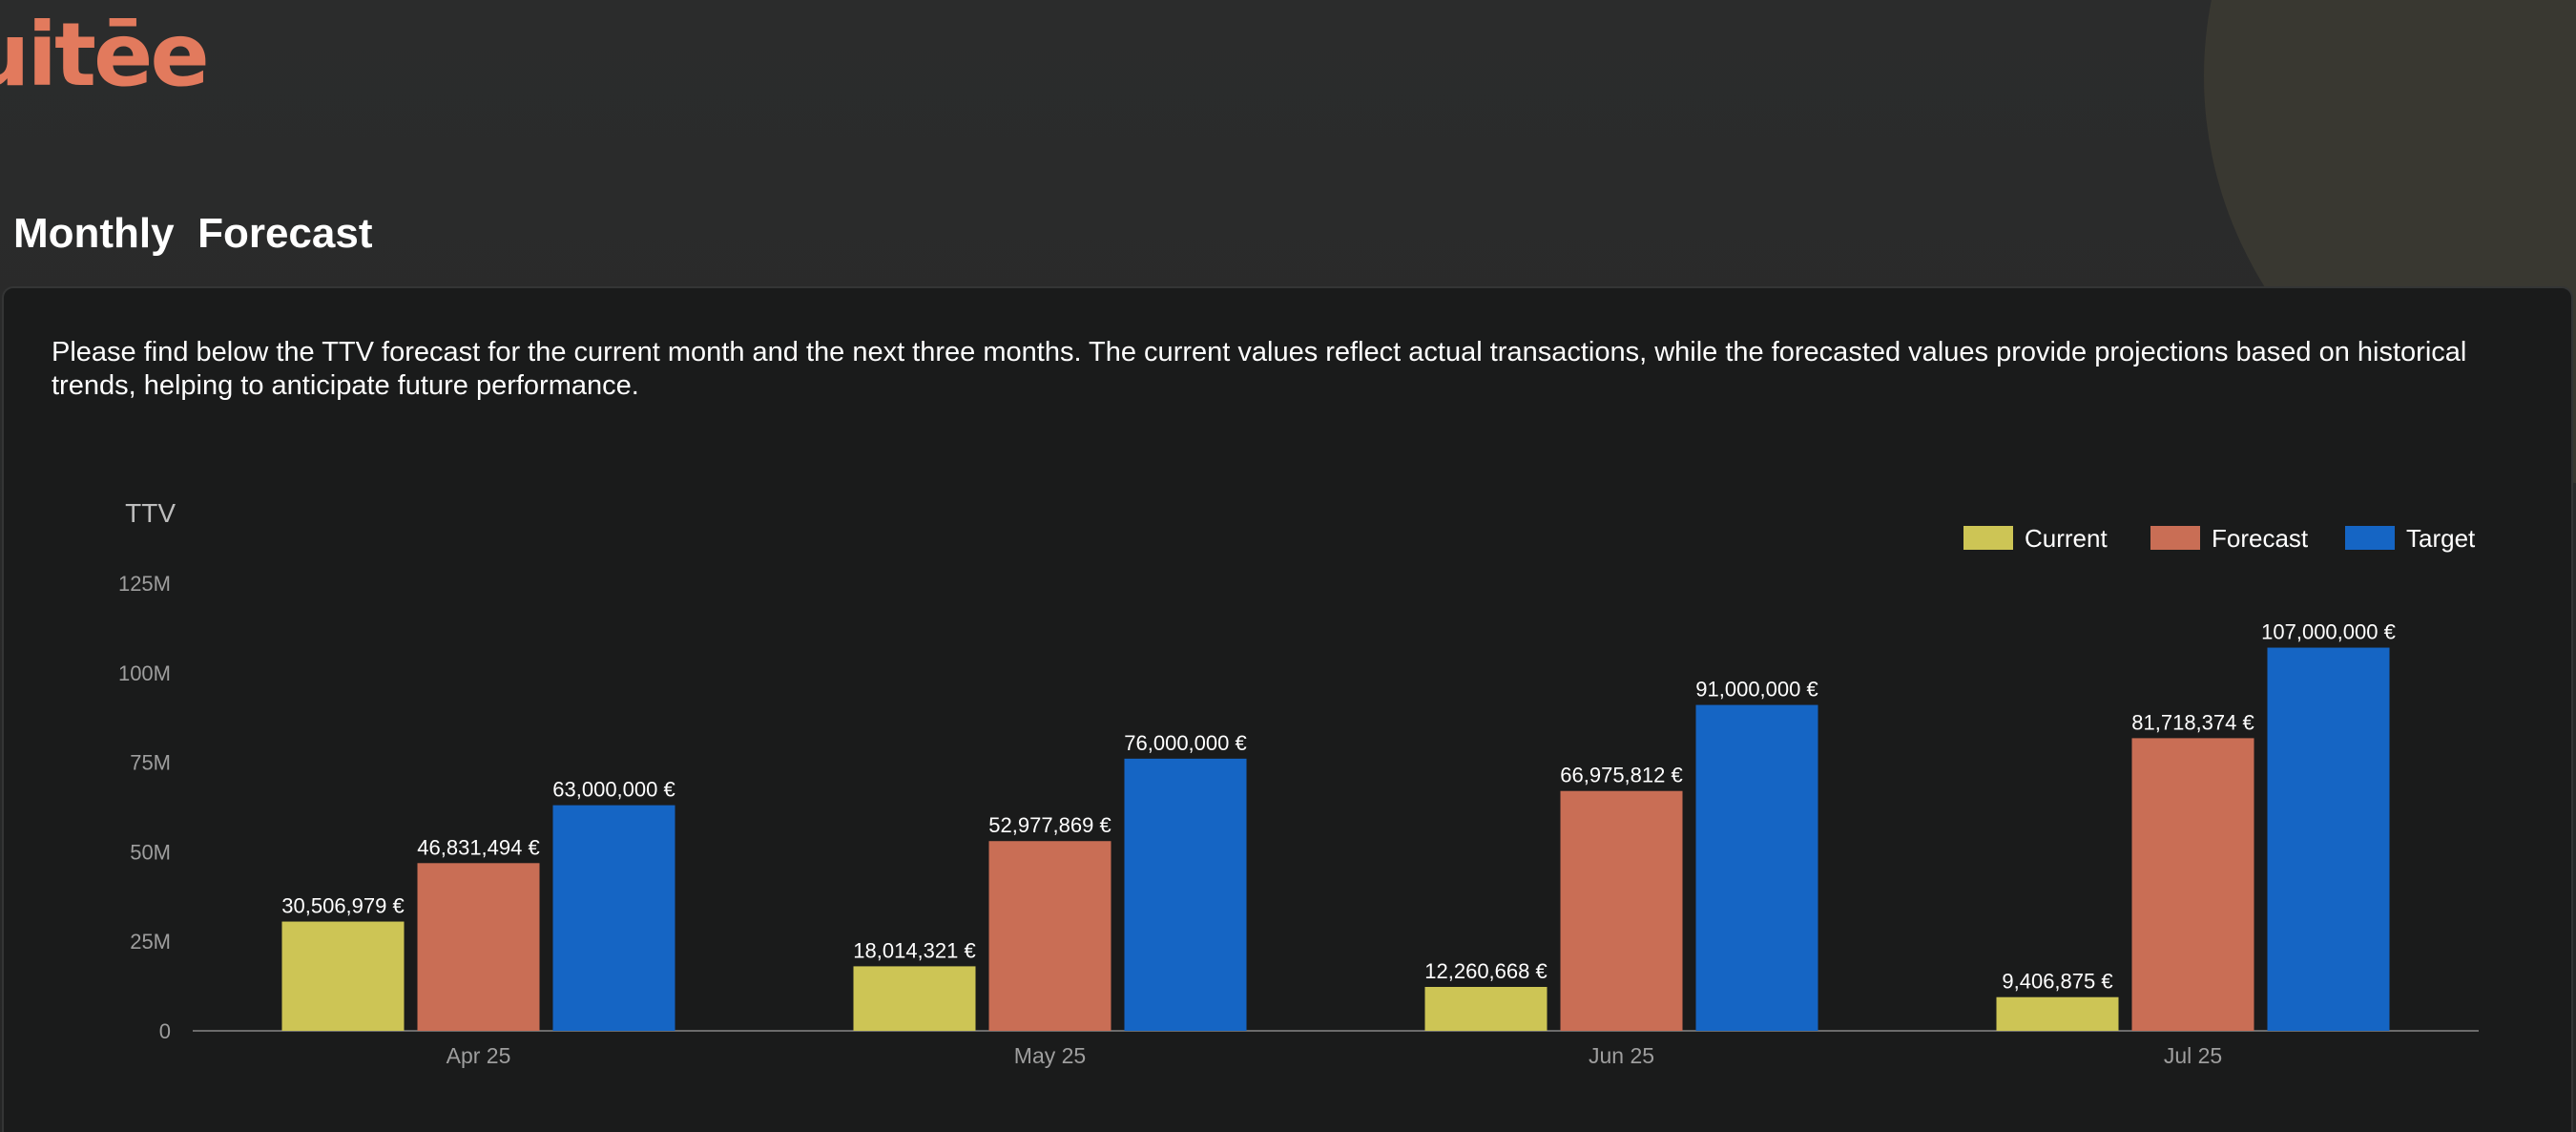 The width and height of the screenshot is (2576, 1132). What do you see at coordinates (144, 807) in the screenshot?
I see `y-axis-ticks: 0 25M 50M 75M 100M 125M` at bounding box center [144, 807].